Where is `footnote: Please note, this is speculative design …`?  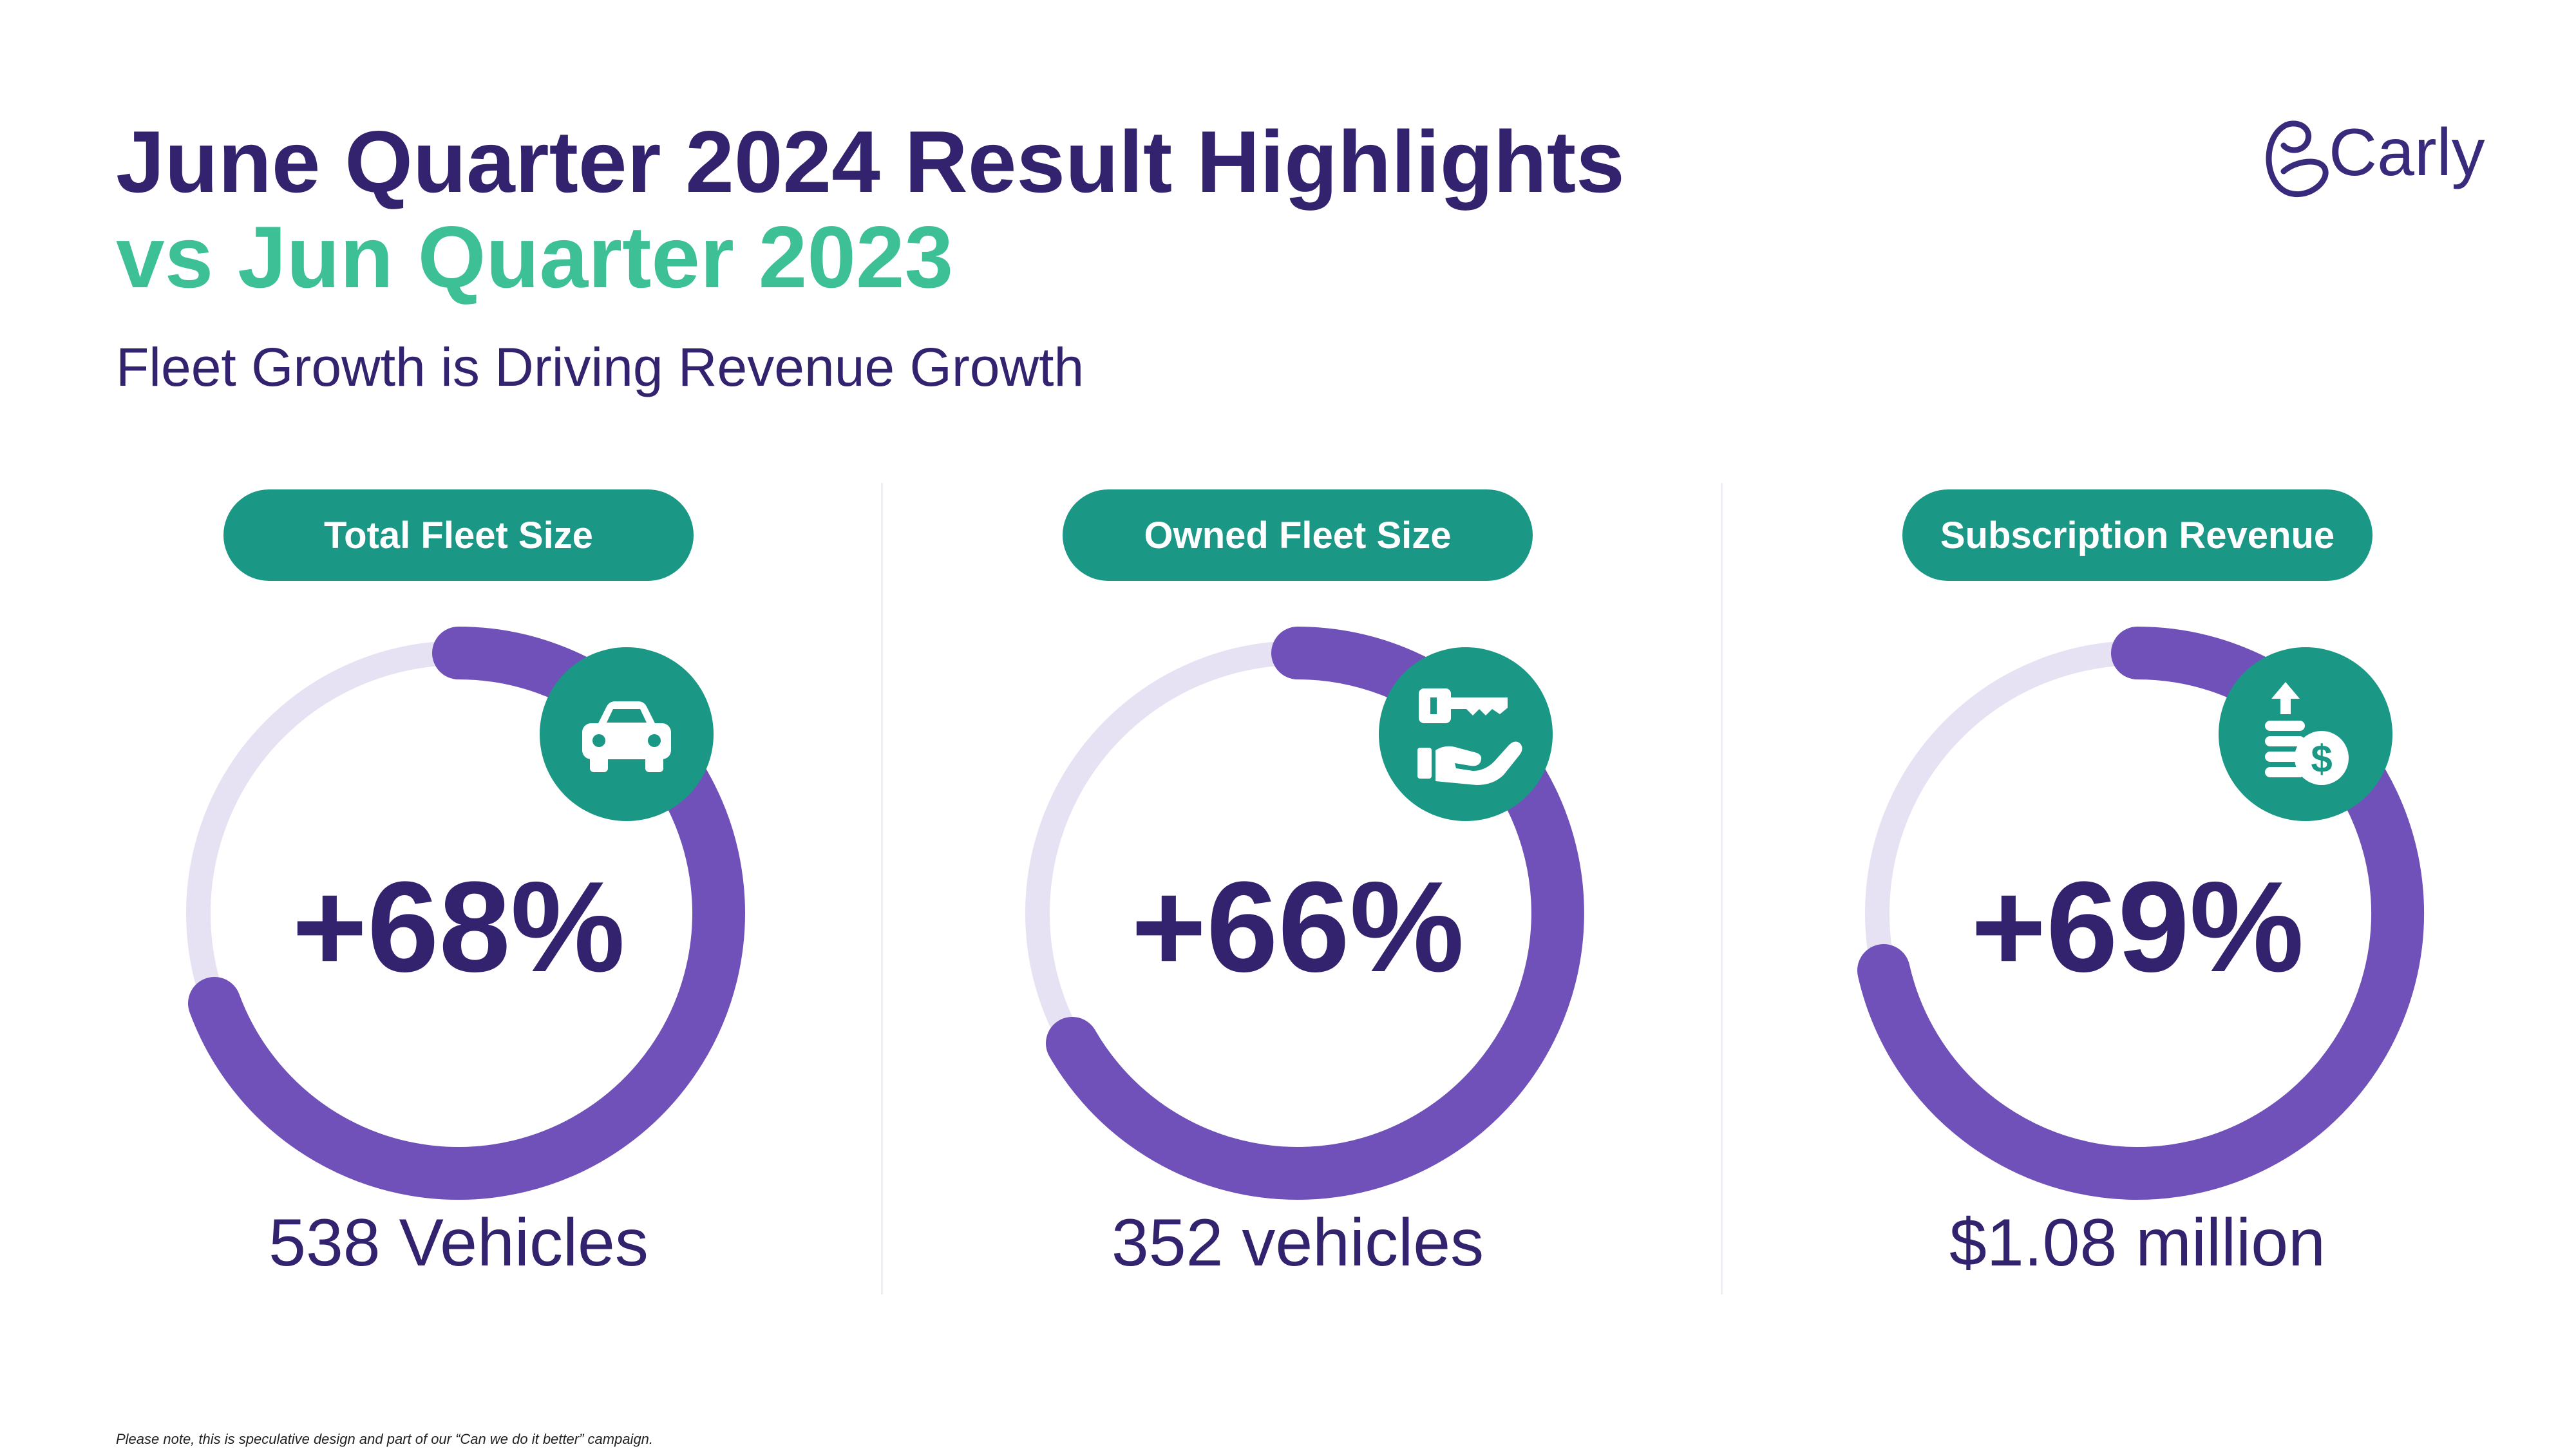
footnote: Please note, this is speculative design … is located at coordinates (385, 1439).